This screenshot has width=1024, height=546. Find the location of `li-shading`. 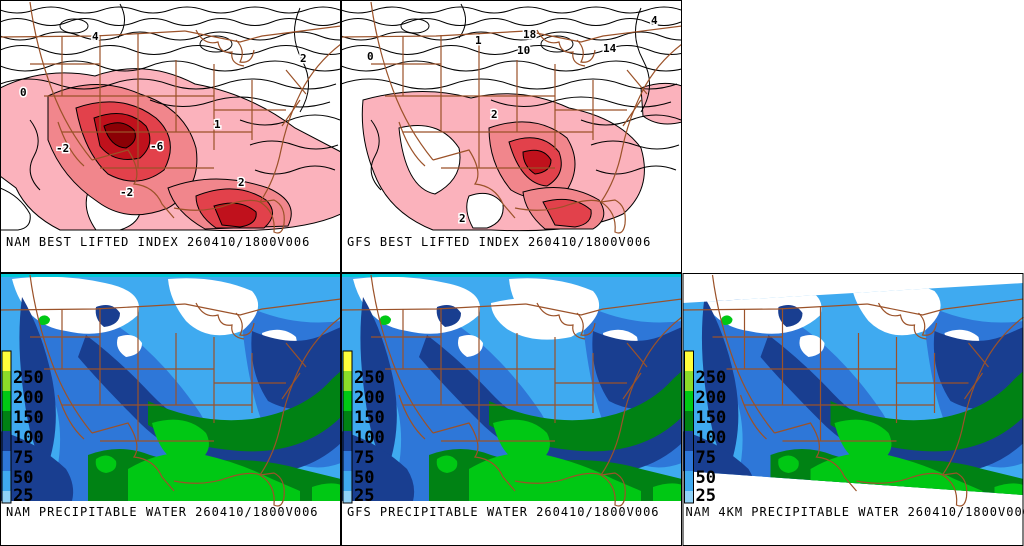

li-shading is located at coordinates (521, 157).